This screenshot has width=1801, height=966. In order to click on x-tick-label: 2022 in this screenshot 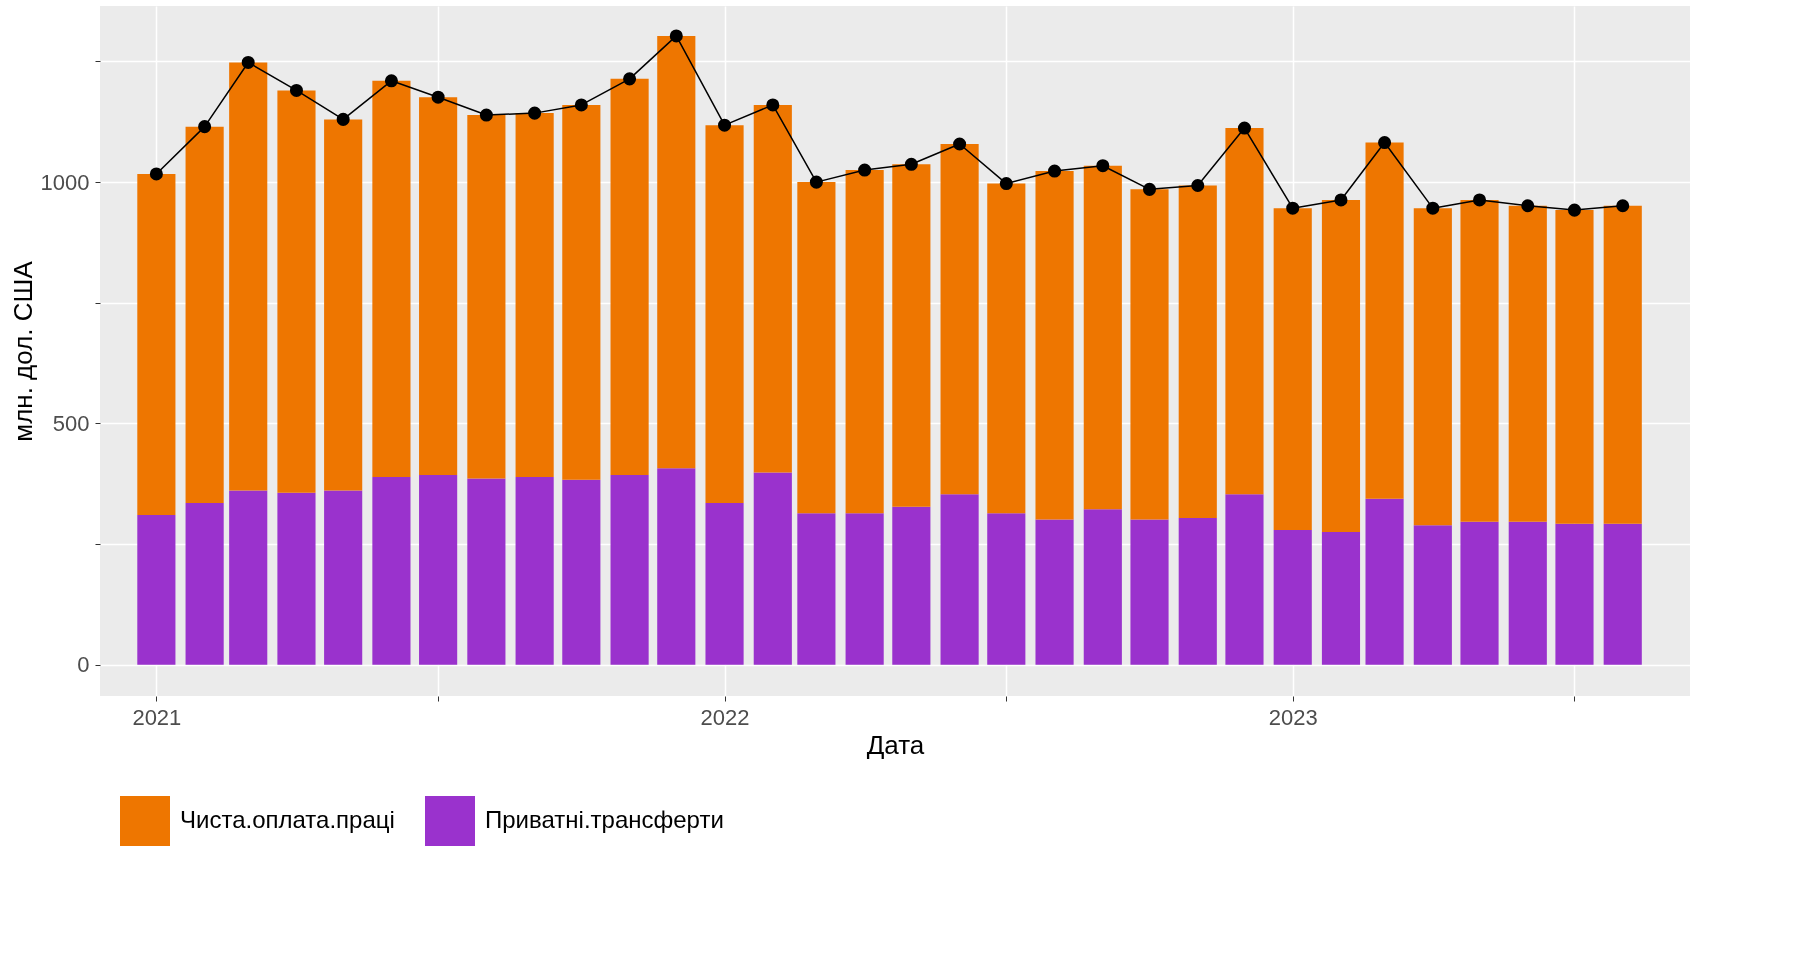, I will do `click(725, 717)`.